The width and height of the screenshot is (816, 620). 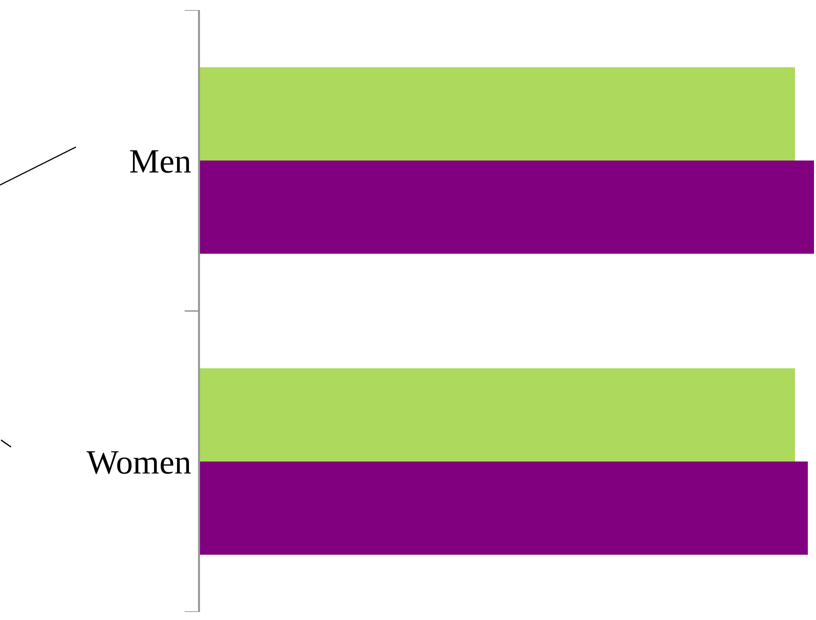 I want to click on y-tick-label: Women, so click(x=139, y=463).